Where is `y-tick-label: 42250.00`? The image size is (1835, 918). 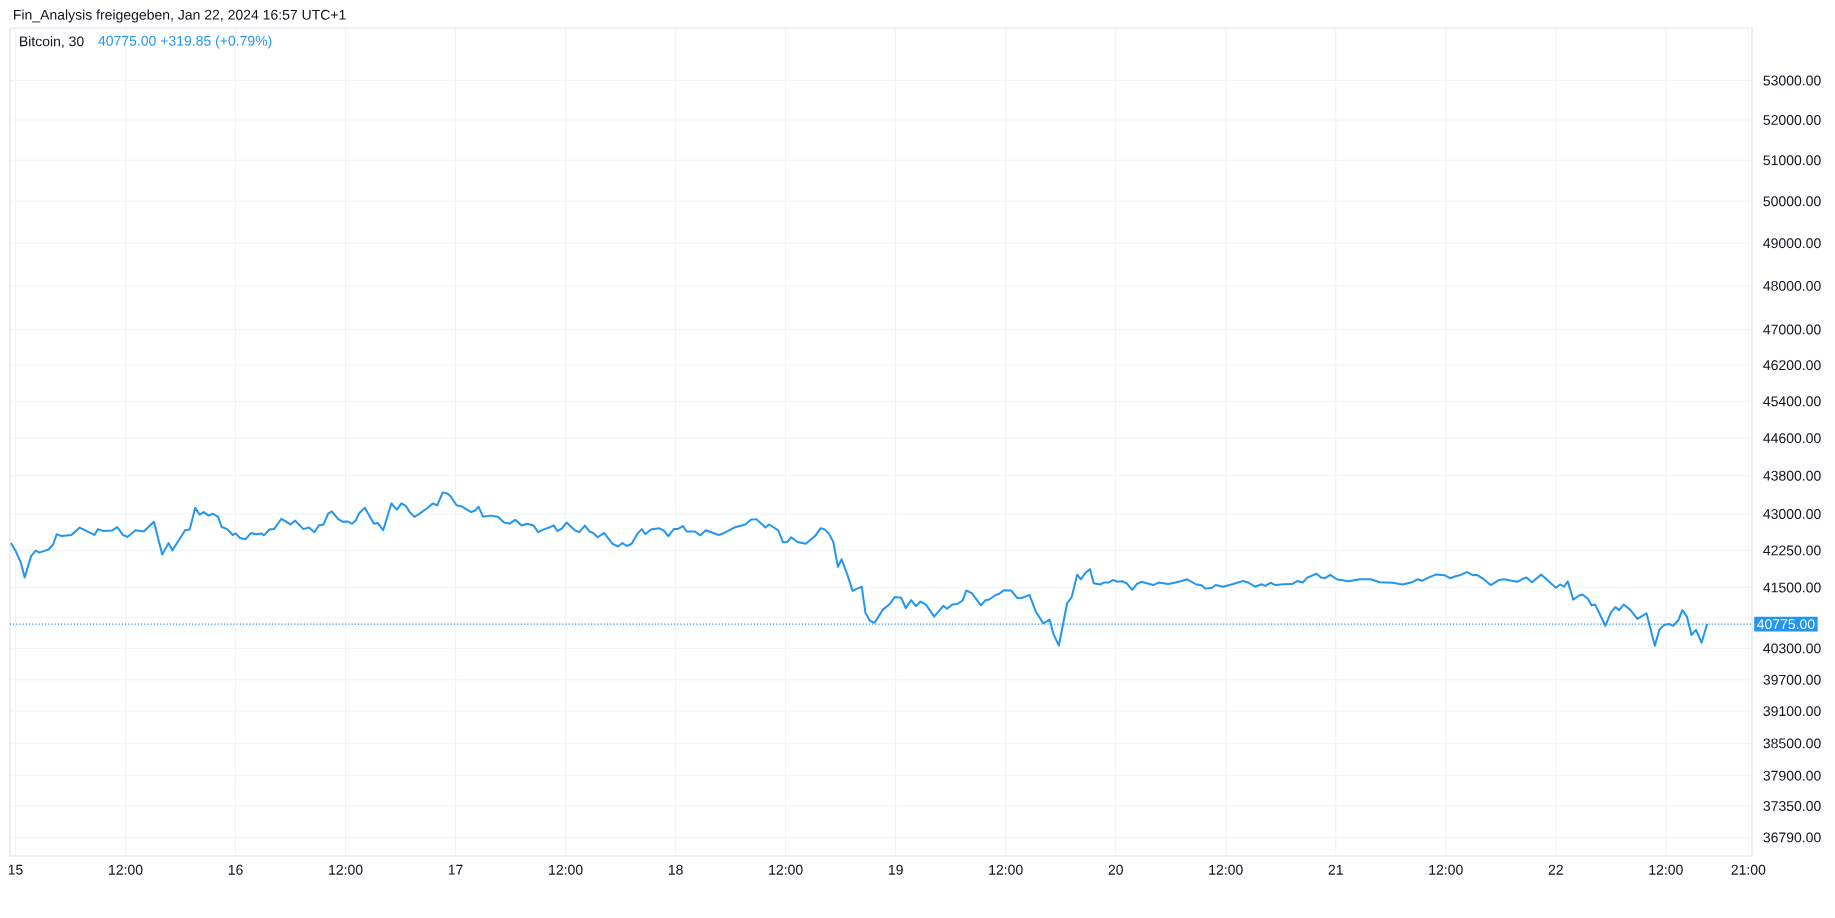 y-tick-label: 42250.00 is located at coordinates (1792, 550).